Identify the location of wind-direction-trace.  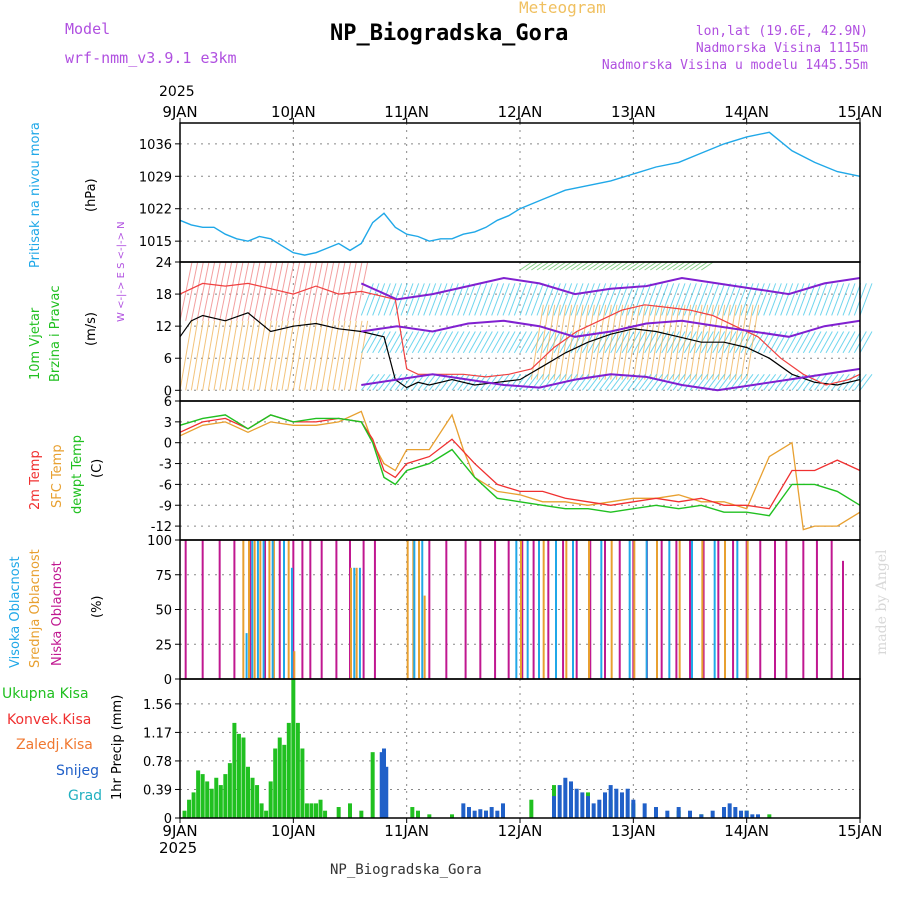
(611, 328).